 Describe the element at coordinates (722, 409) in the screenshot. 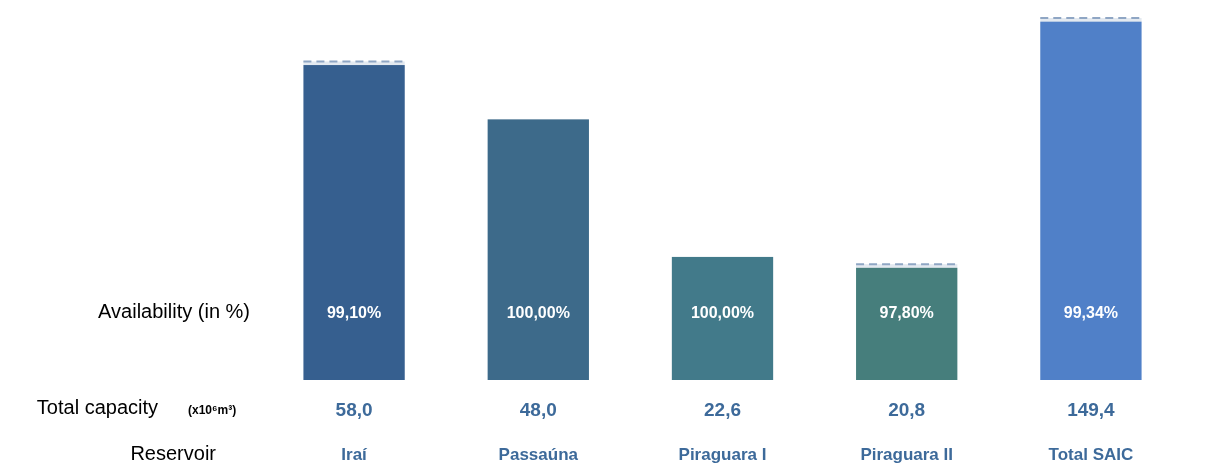

I see `text: 22,6` at that location.